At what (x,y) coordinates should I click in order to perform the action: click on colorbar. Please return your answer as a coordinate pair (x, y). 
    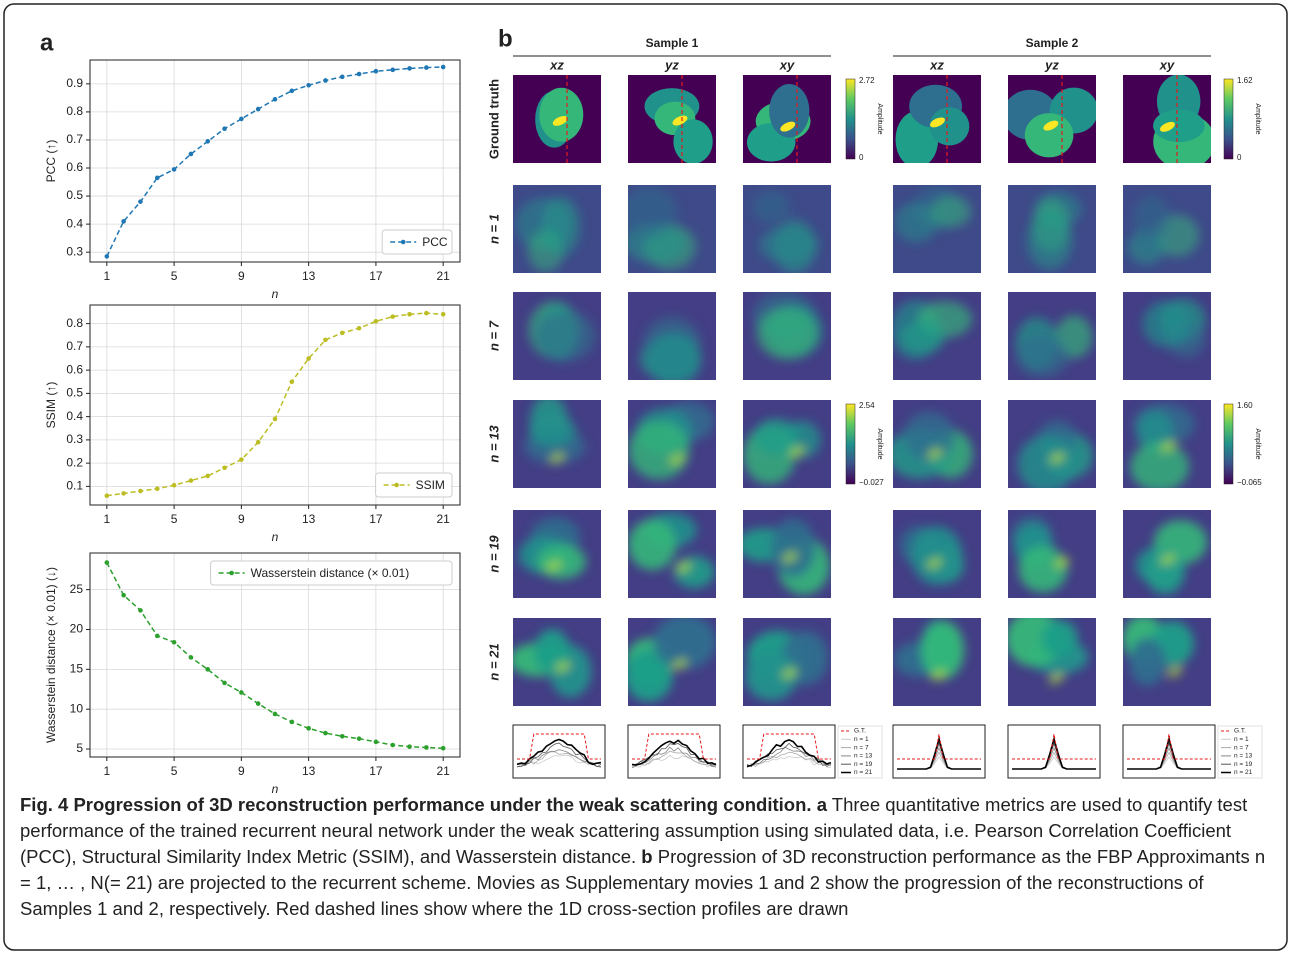
    Looking at the image, I should click on (1228, 444).